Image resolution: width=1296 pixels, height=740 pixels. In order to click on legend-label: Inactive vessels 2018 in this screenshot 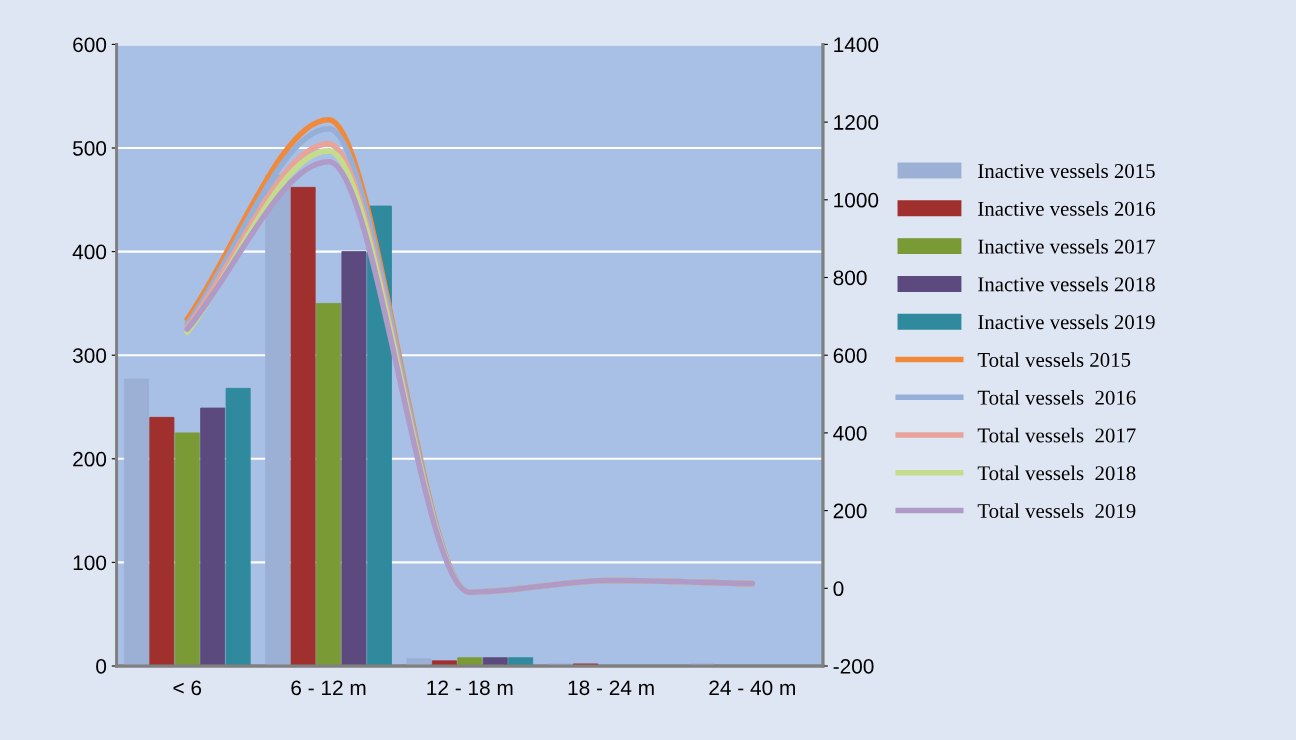, I will do `click(1066, 284)`.